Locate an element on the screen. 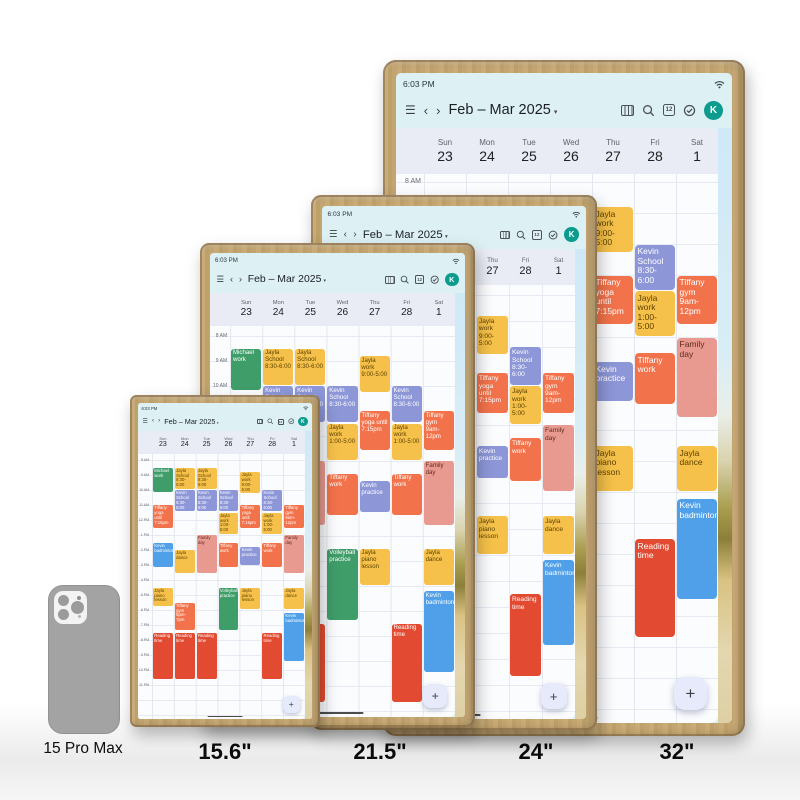 Image resolution: width=800 pixels, height=800 pixels. search-icon is located at coordinates (270, 421).